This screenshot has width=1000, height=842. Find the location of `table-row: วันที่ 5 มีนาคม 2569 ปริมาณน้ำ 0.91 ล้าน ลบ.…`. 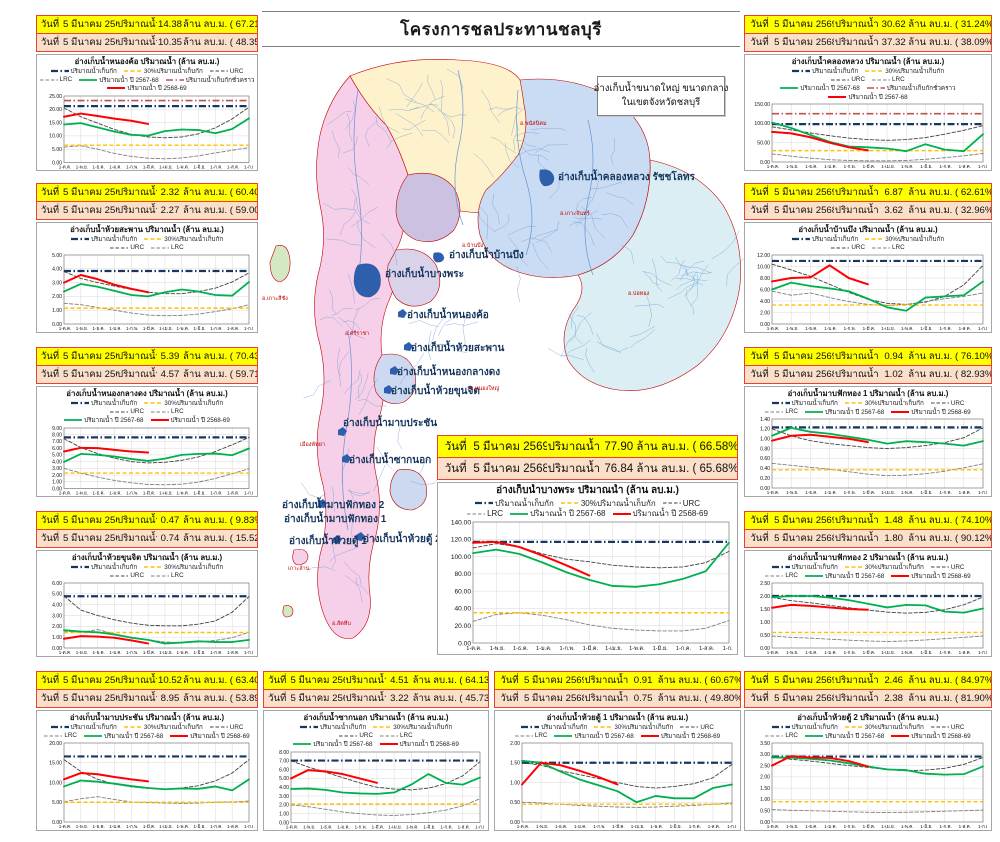

table-row: วันที่ 5 มีนาคม 2569 ปริมาณน้ำ 0.91 ล้าน ลบ.… is located at coordinates (617, 680).